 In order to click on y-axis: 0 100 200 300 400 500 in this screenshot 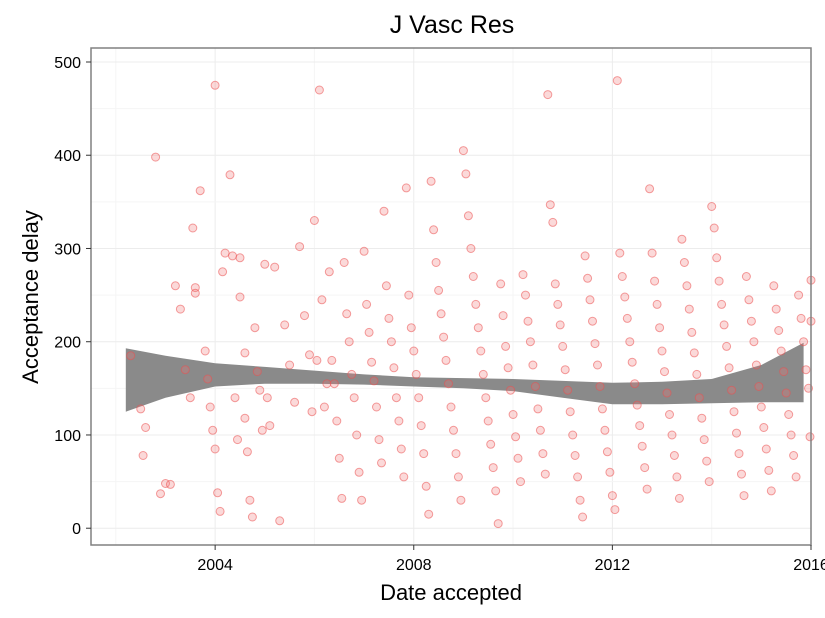, I will do `click(72, 296)`.